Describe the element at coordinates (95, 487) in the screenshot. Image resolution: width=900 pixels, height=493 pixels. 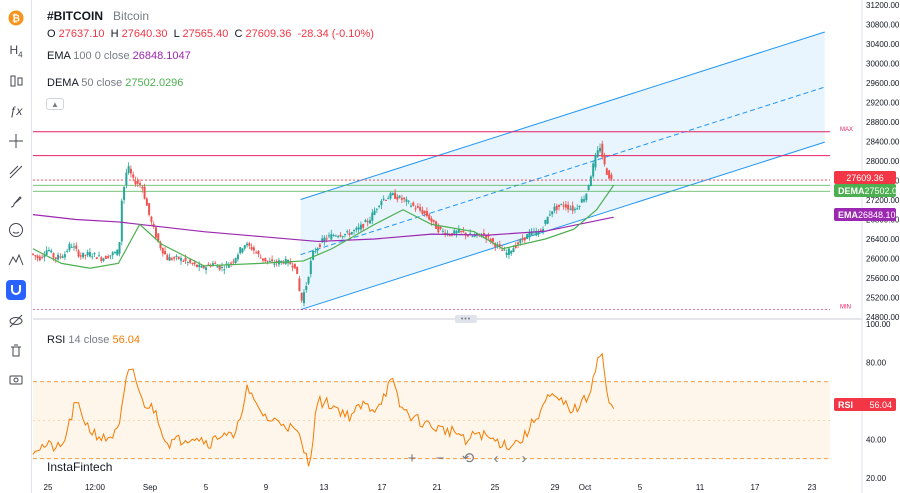
I see `time-tick-label: 12:00` at that location.